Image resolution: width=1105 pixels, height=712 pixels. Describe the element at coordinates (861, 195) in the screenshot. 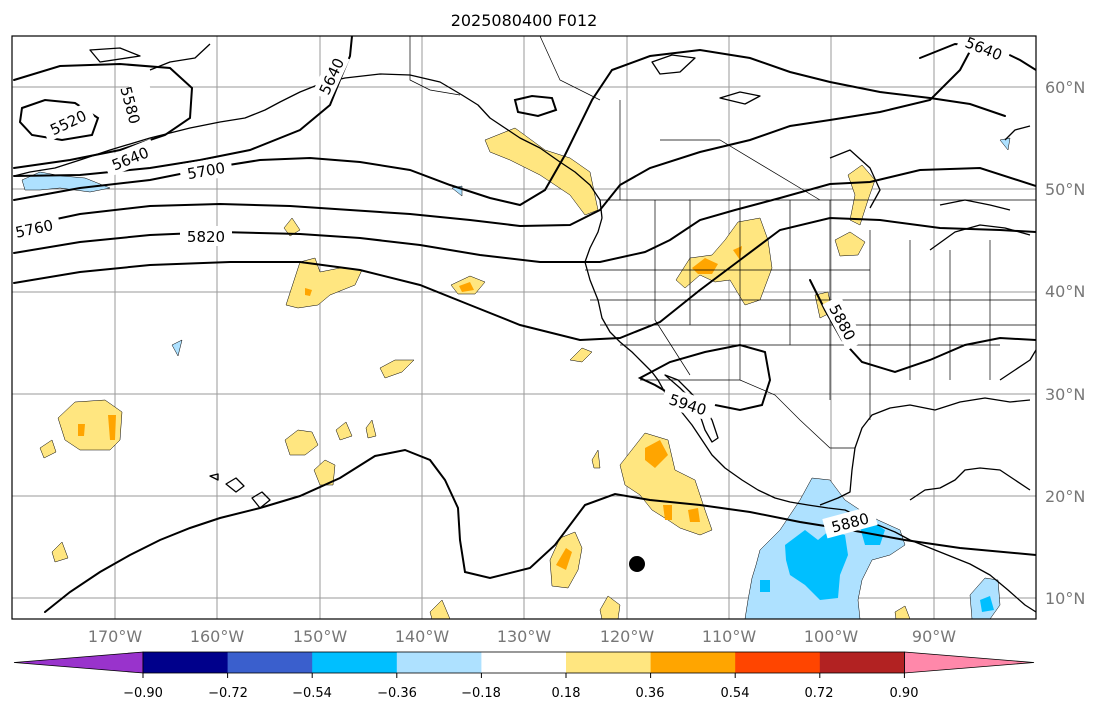

I see `shade-hudson` at that location.